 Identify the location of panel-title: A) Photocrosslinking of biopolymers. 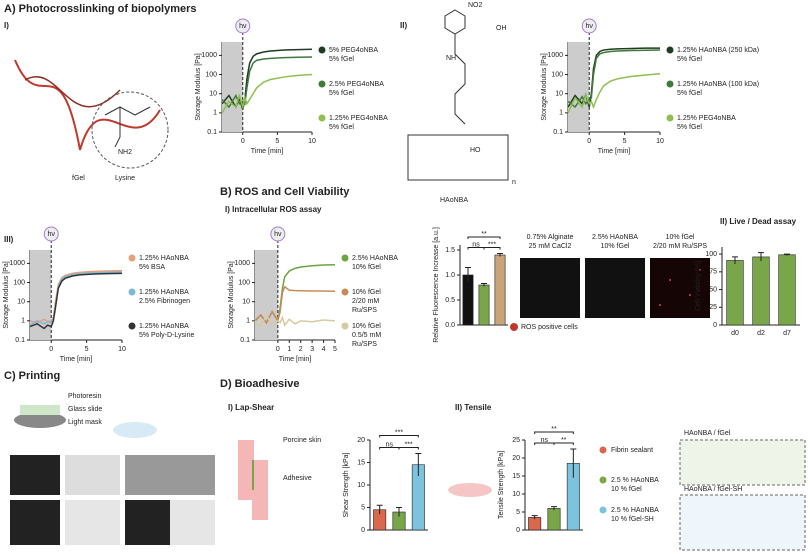
(100, 9).